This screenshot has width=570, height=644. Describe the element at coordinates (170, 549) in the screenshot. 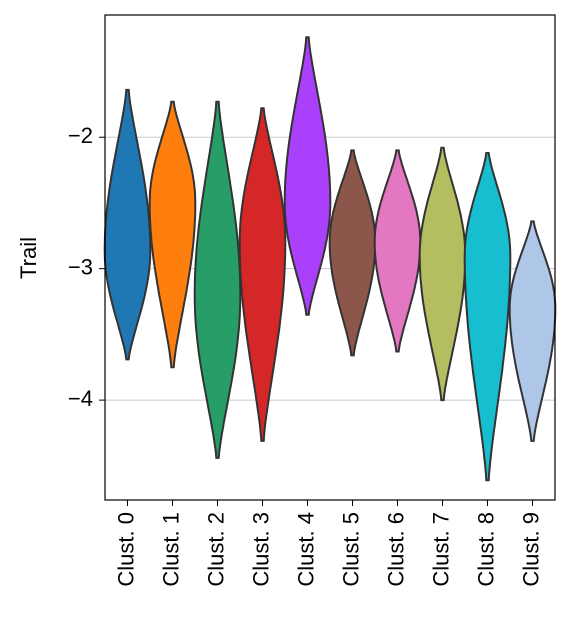

I see `x-tick-label: Clust. 1` at that location.